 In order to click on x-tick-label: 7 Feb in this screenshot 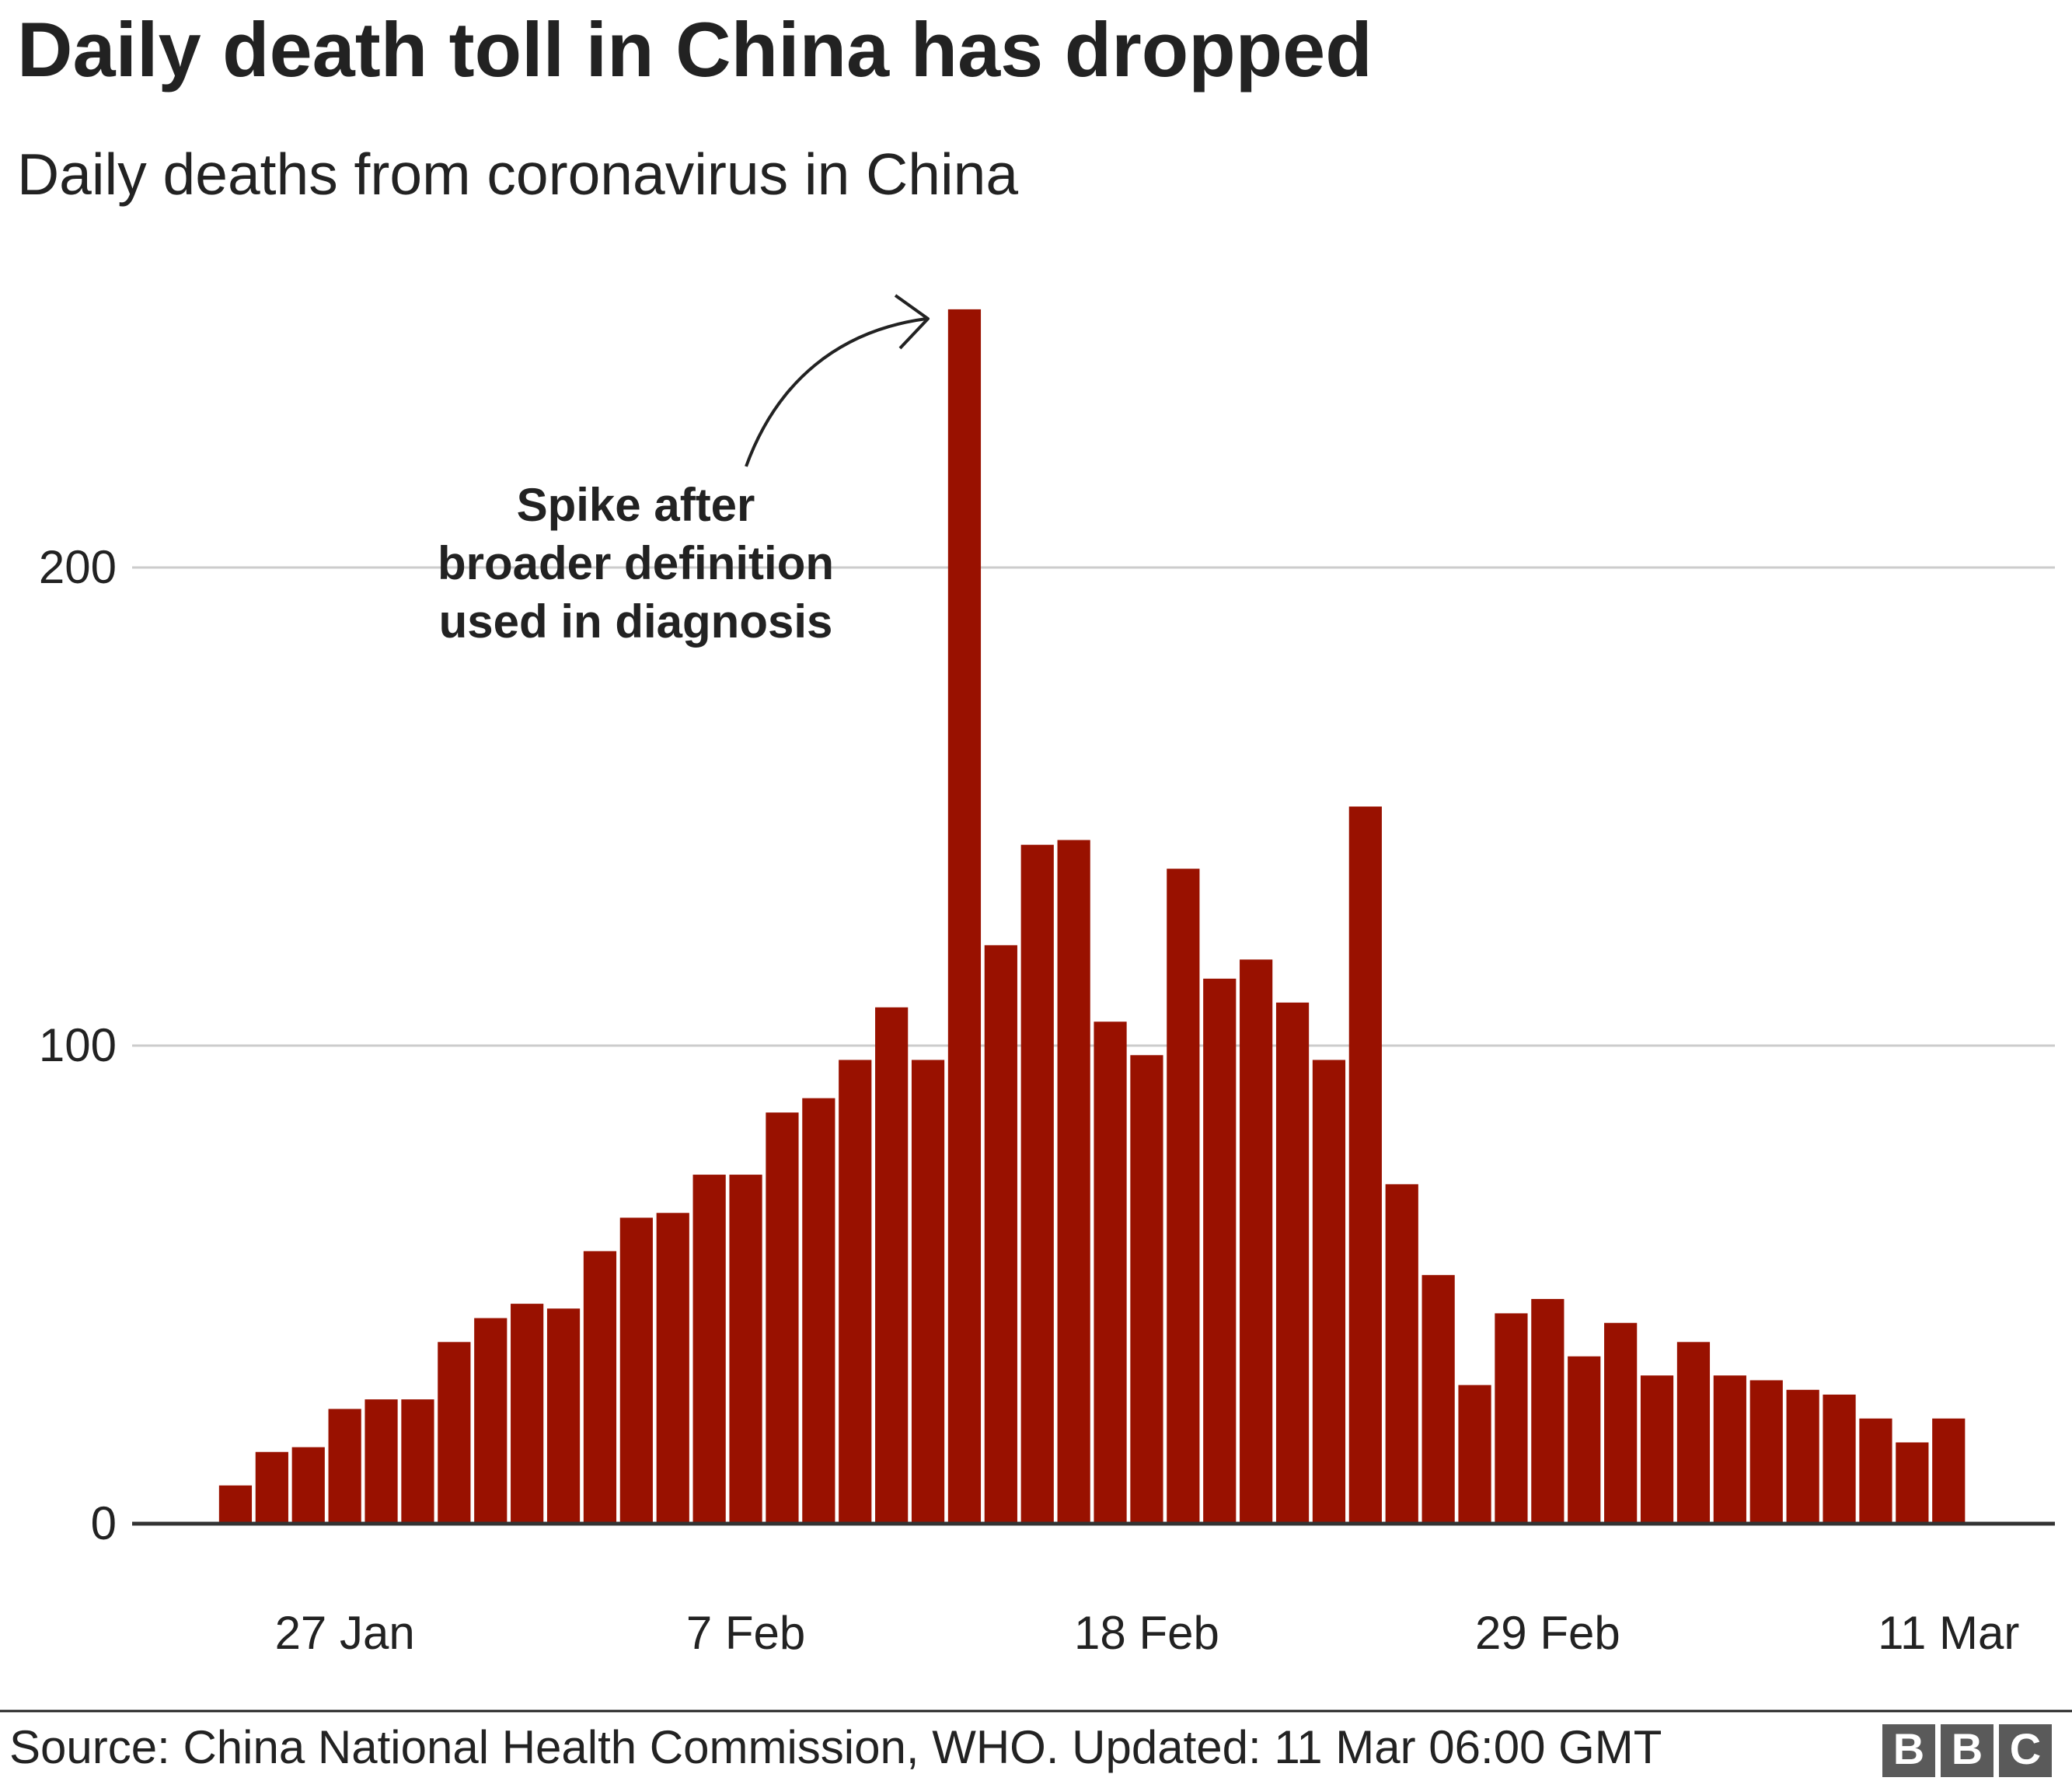, I will do `click(745, 1633)`.